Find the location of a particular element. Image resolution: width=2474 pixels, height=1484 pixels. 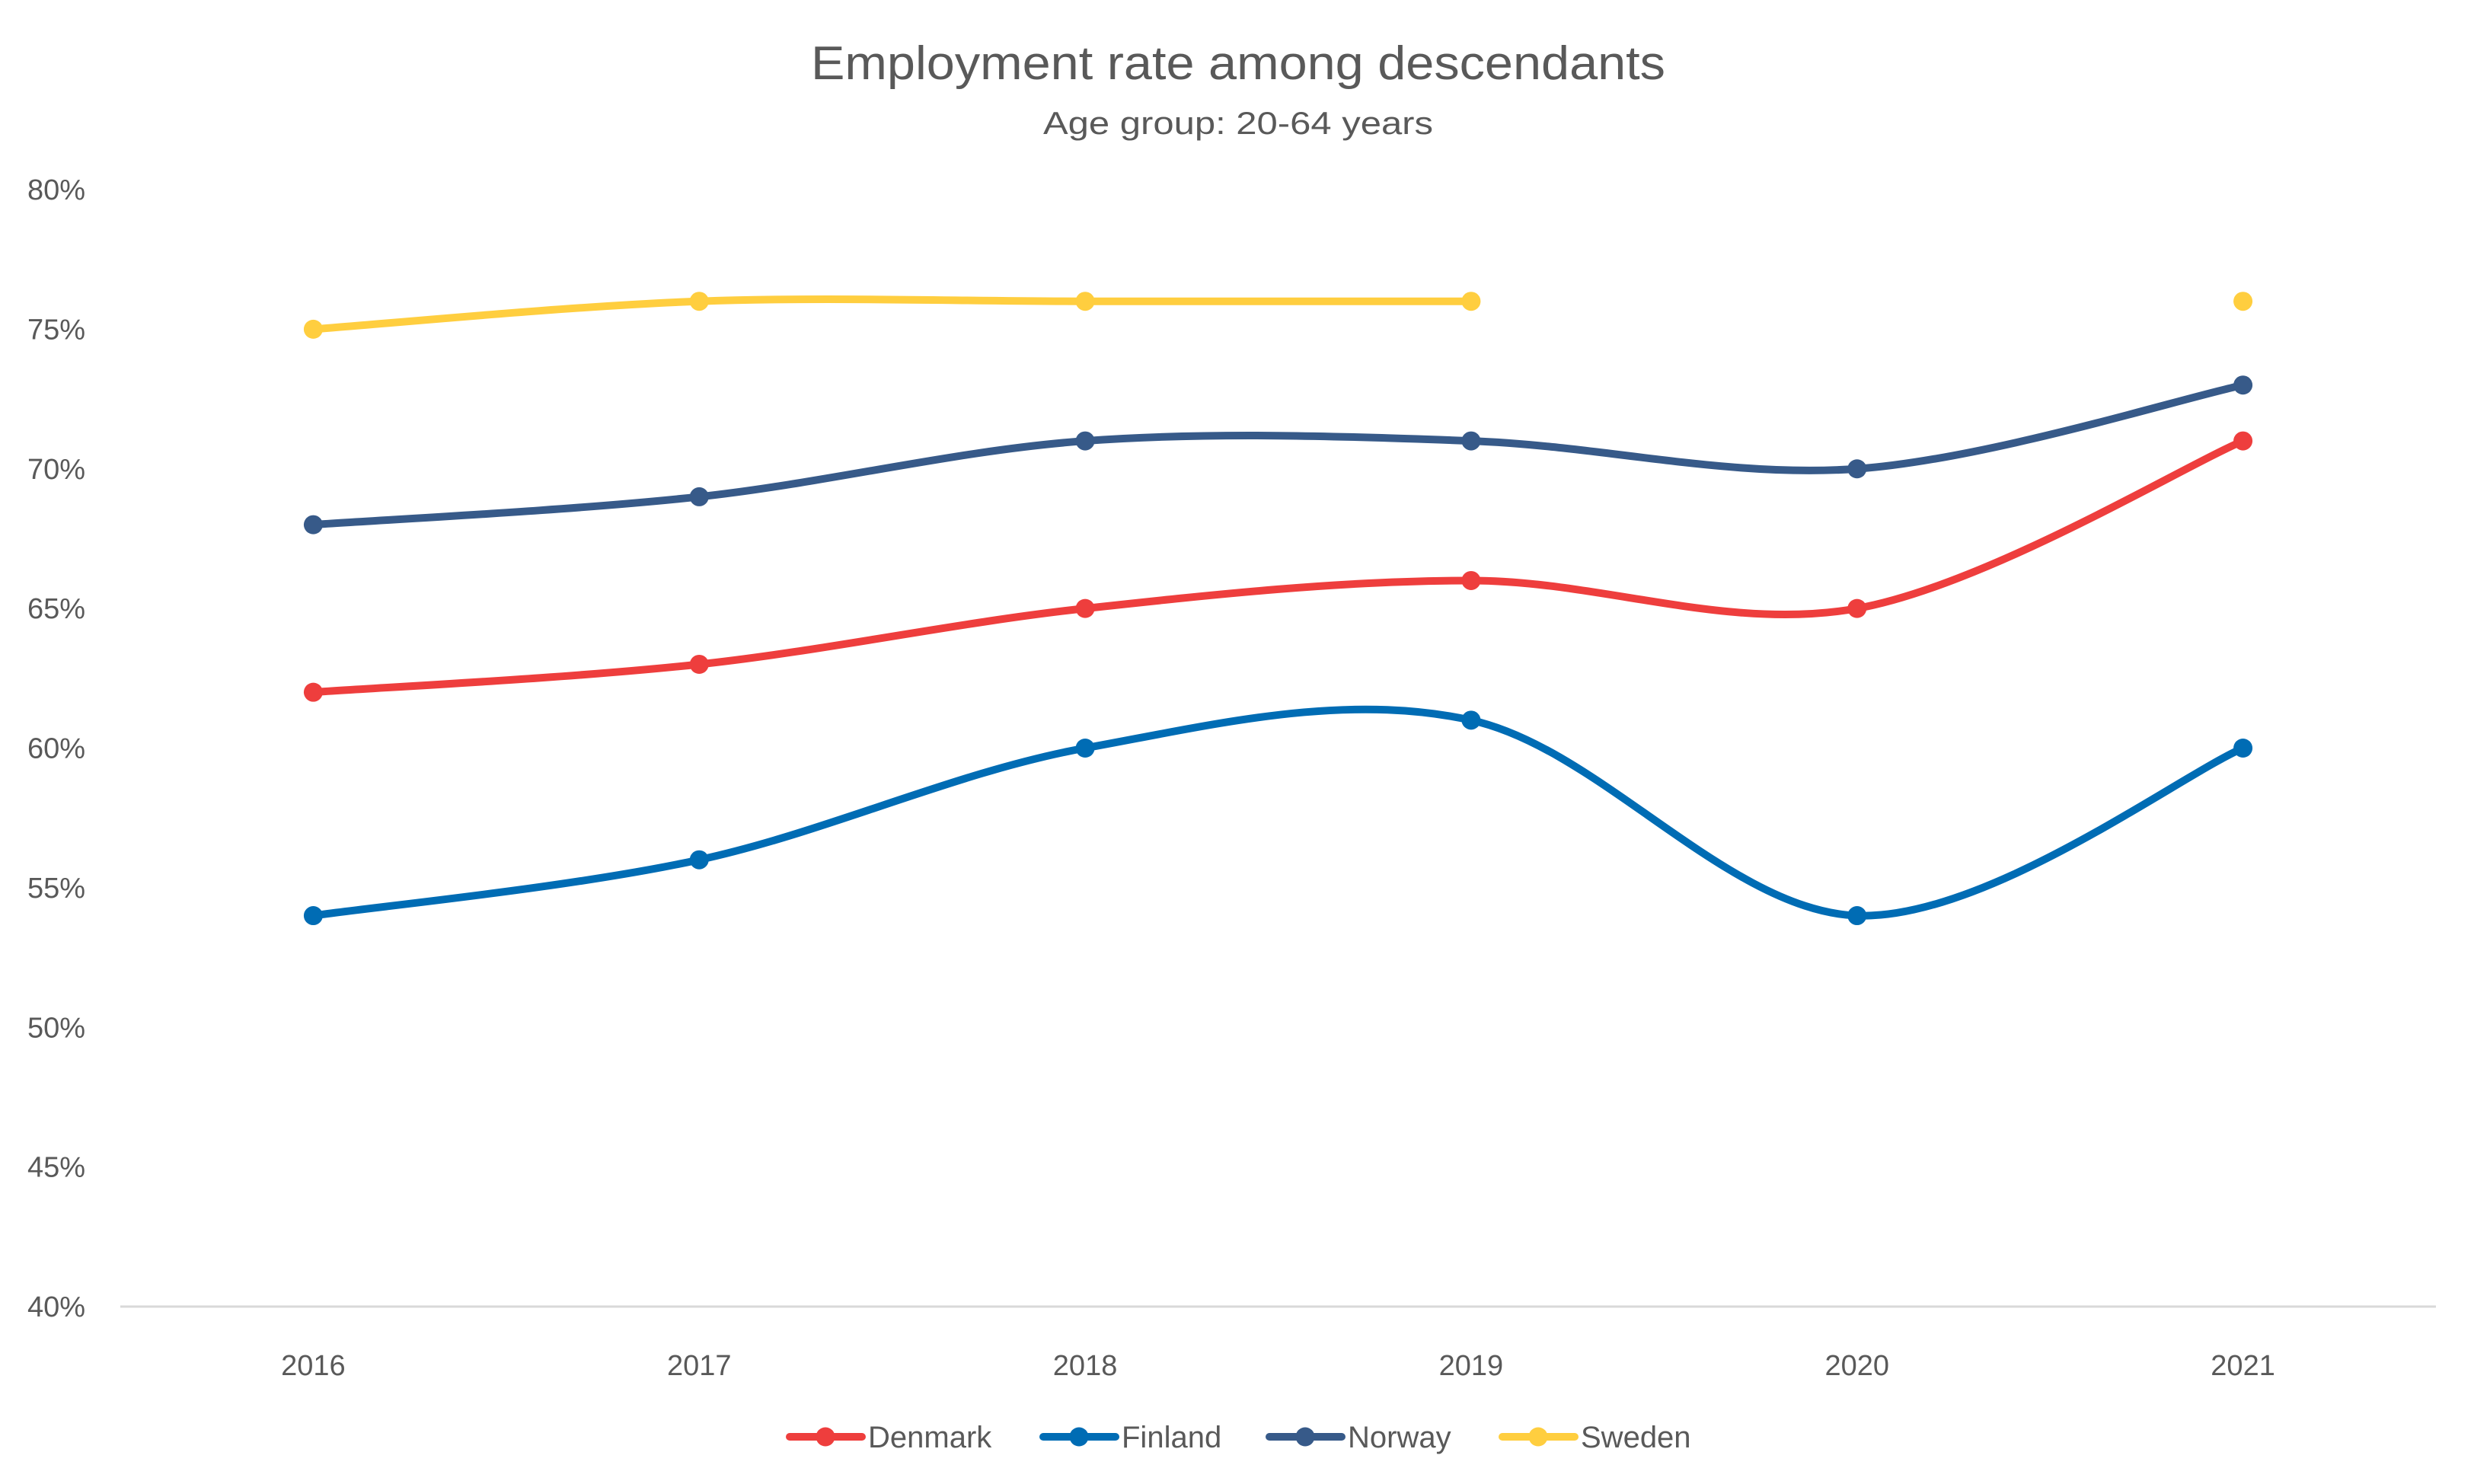

series-line-sweden is located at coordinates (892, 314).